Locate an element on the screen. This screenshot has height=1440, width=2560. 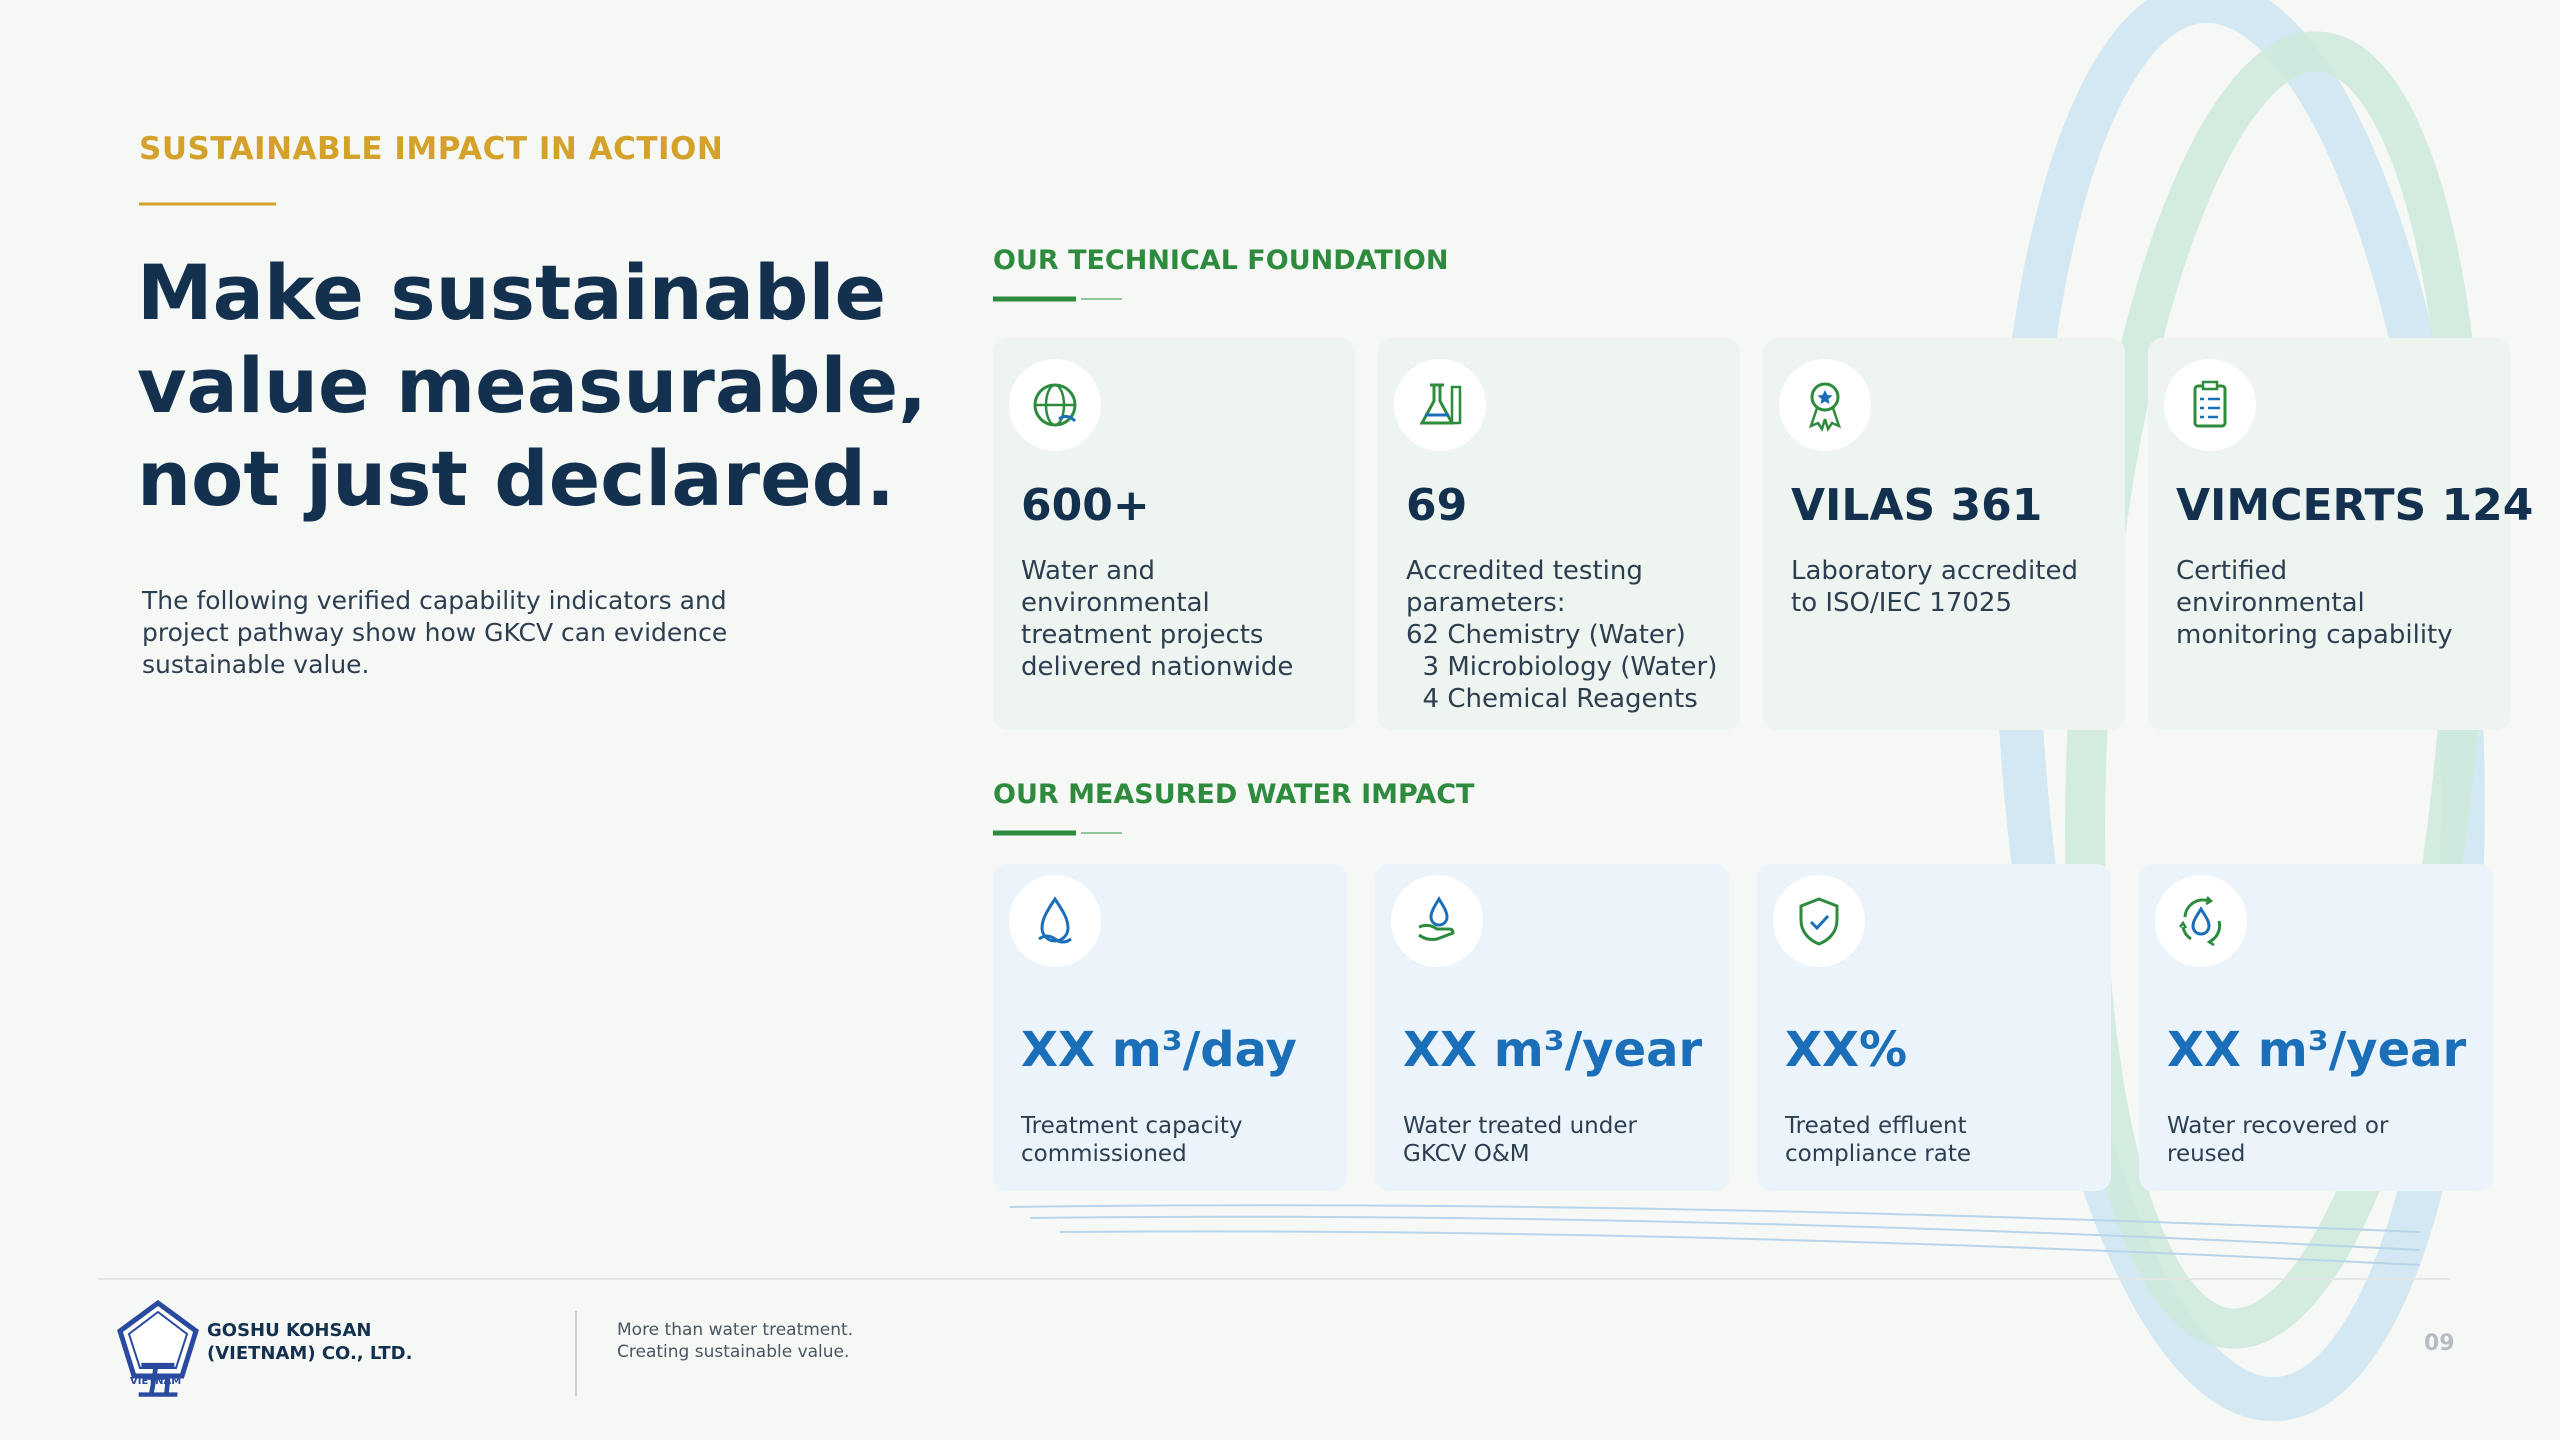
logo-mark: 五 is located at coordinates (158, 1380).